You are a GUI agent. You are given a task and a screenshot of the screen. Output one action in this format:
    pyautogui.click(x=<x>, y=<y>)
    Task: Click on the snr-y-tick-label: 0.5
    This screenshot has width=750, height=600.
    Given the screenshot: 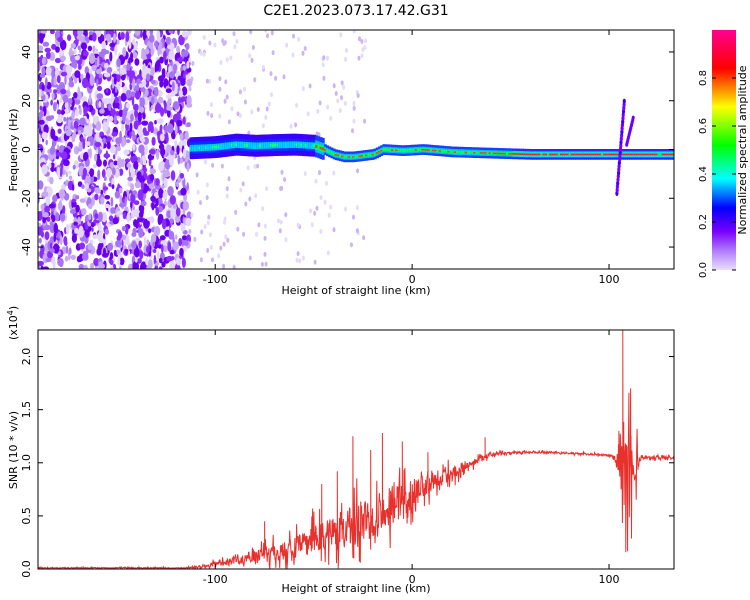 What is the action you would take?
    pyautogui.click(x=26, y=516)
    